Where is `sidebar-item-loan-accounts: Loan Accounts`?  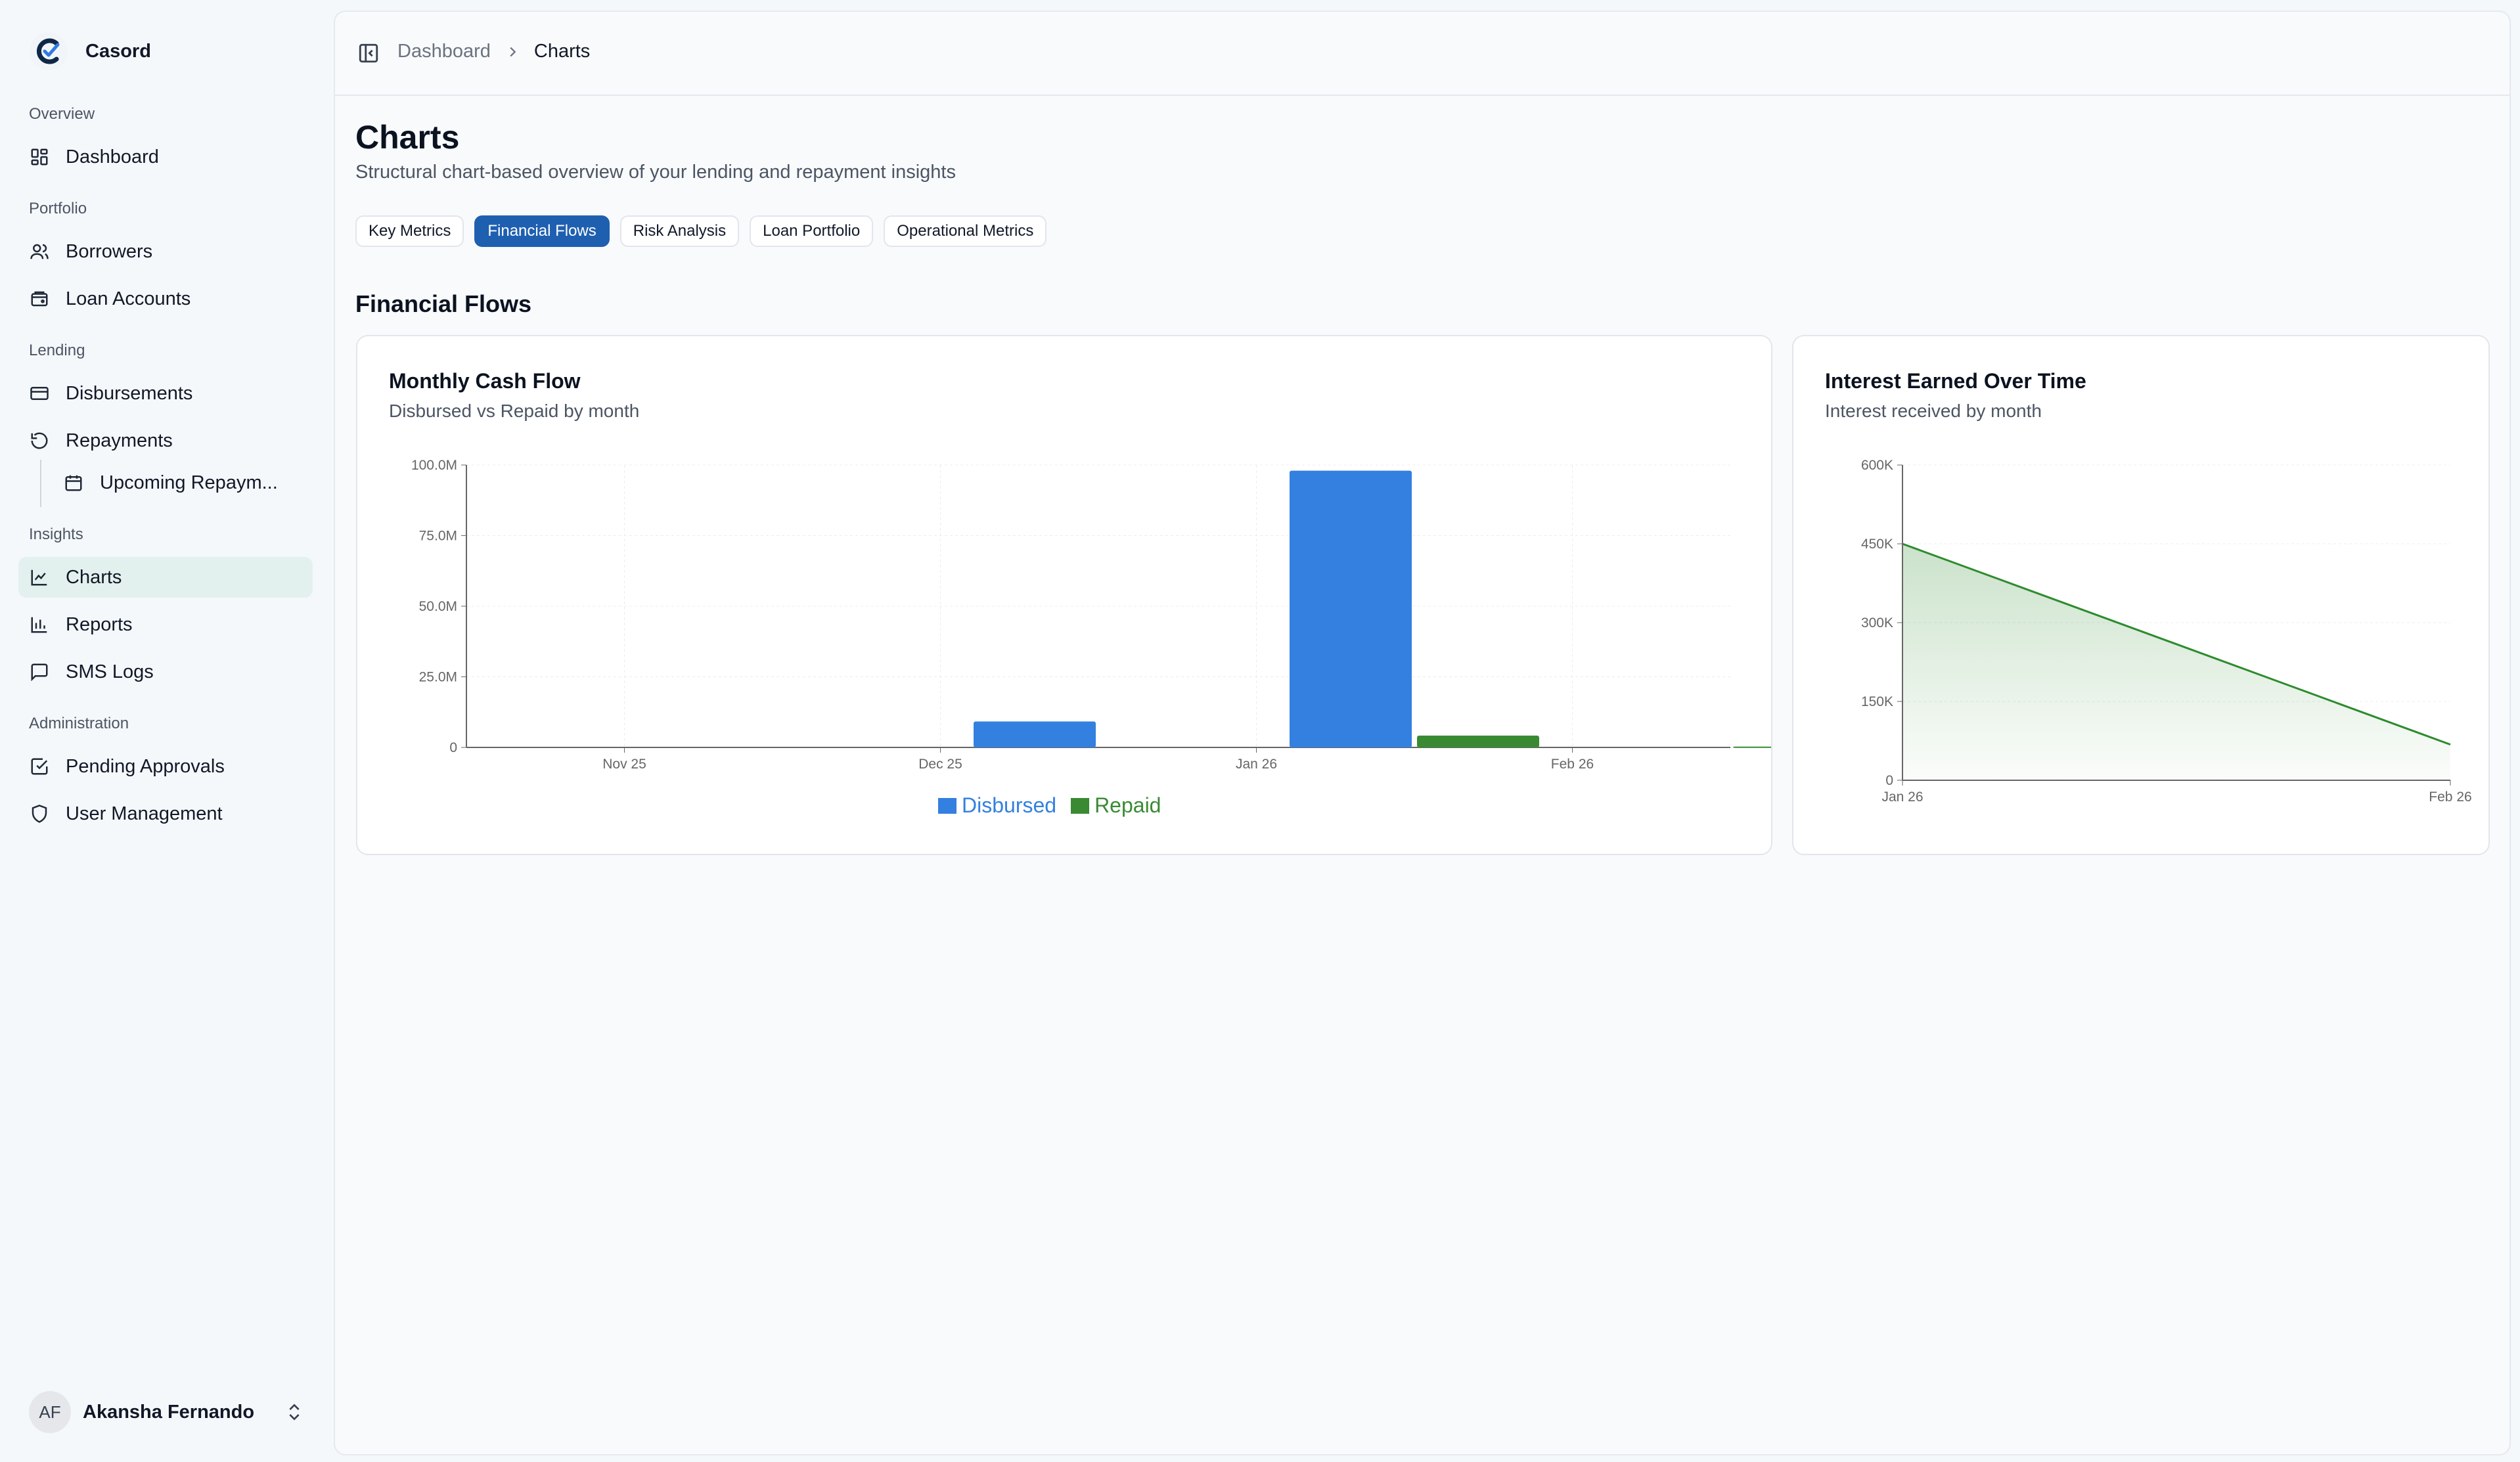 sidebar-item-loan-accounts: Loan Accounts is located at coordinates (165, 298).